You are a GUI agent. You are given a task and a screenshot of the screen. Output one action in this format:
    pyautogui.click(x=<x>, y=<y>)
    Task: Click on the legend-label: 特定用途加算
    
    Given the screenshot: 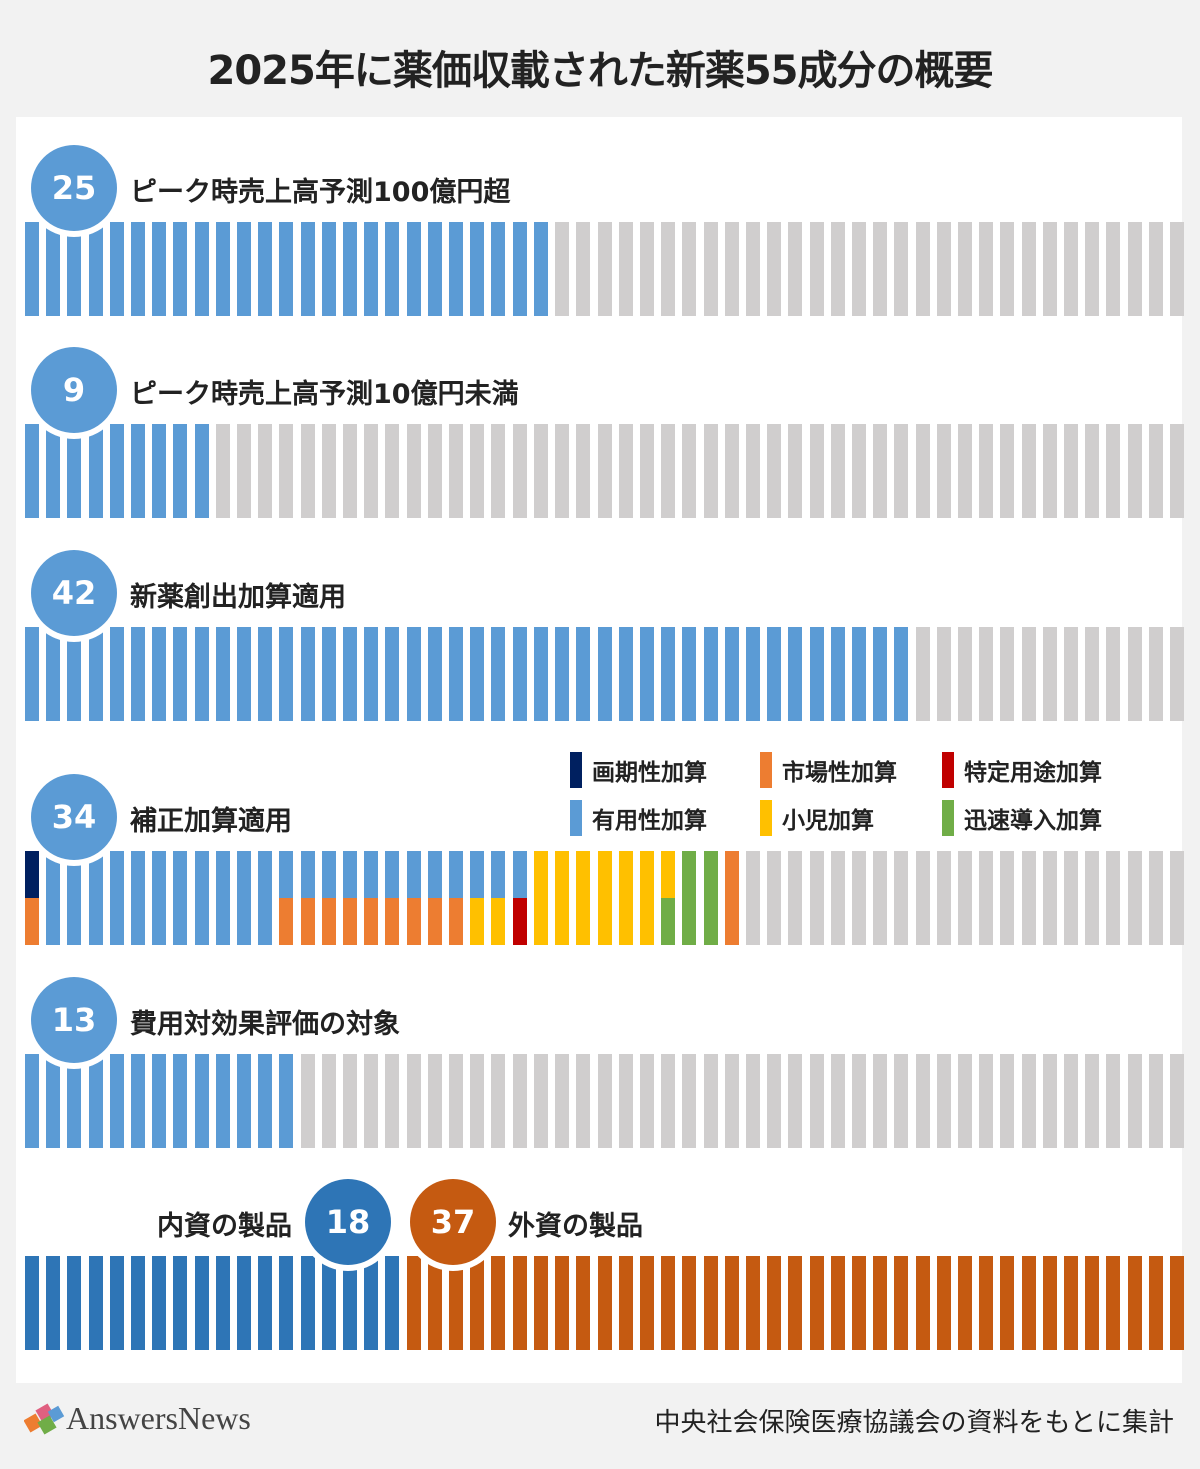 What is the action you would take?
    pyautogui.click(x=1033, y=773)
    